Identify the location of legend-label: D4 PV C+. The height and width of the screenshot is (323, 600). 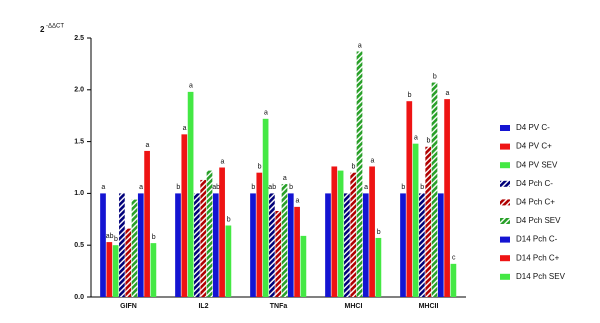
(534, 146).